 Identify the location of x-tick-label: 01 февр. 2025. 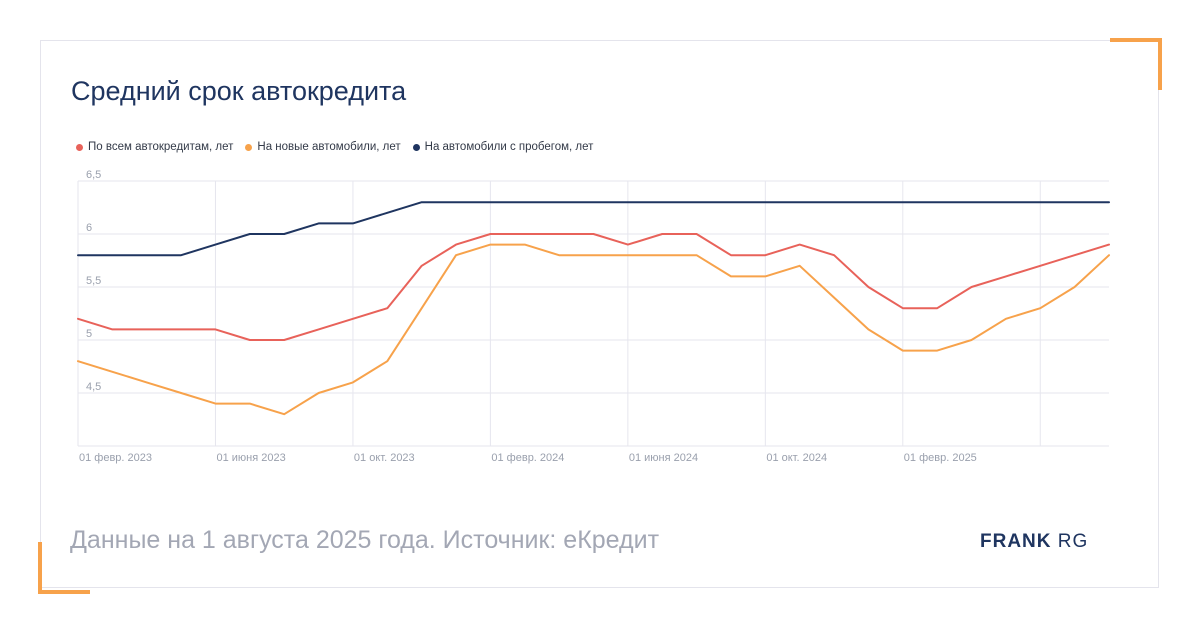
(940, 458).